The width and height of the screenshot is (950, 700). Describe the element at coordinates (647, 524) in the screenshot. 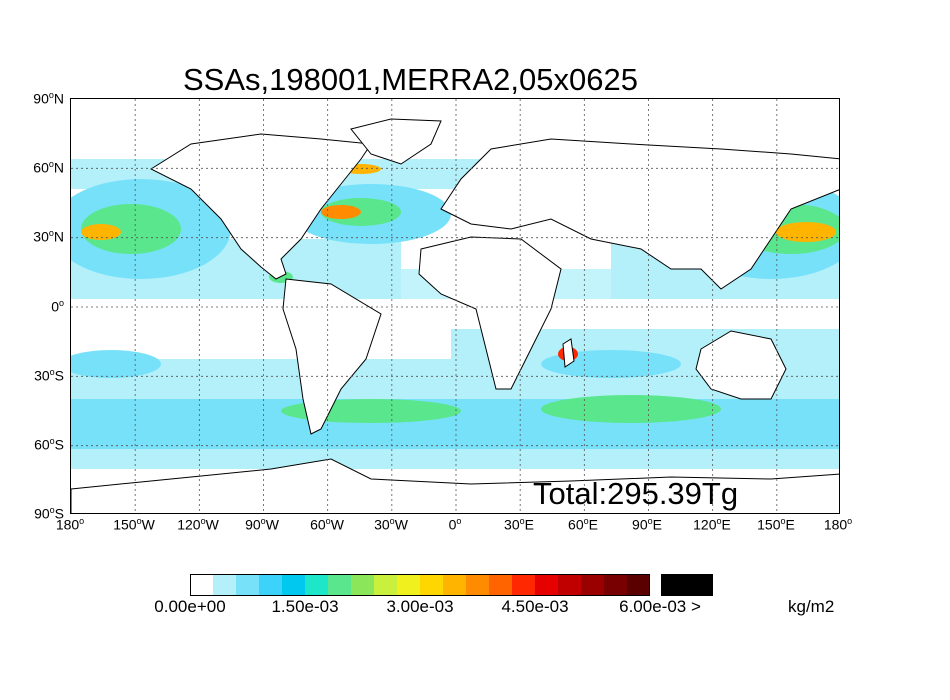

I see `lon-label-90e: 90oE` at that location.